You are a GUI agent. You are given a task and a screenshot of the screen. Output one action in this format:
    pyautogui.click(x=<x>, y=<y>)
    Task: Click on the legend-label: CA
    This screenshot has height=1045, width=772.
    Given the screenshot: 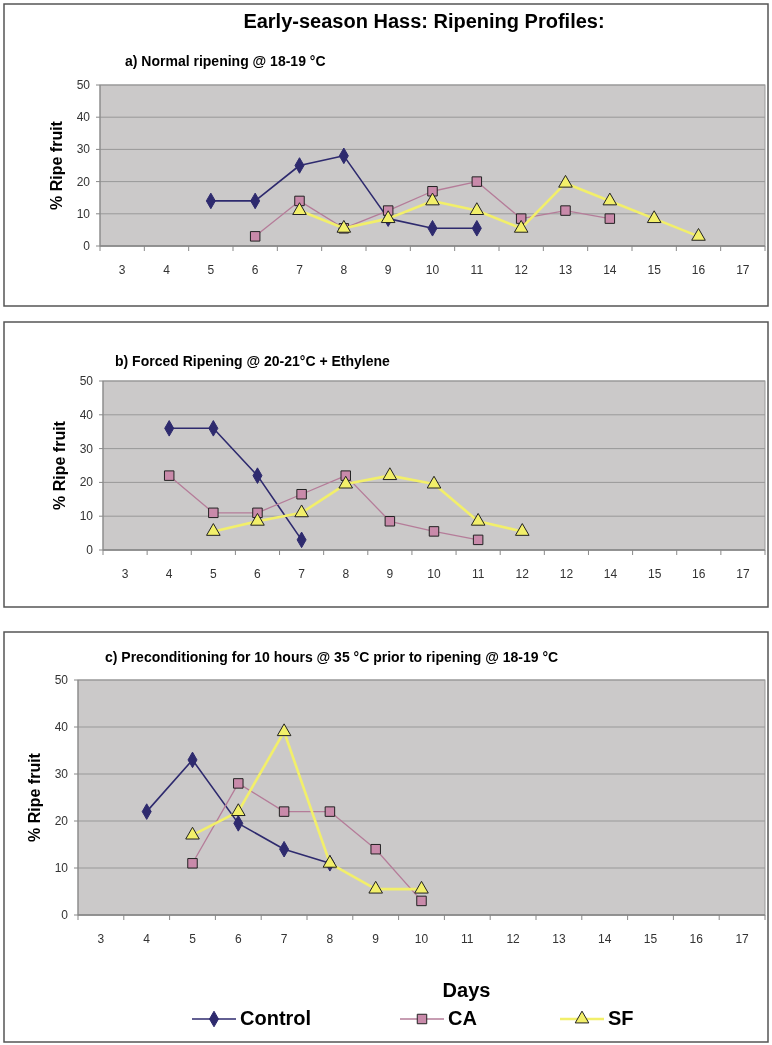 What is the action you would take?
    pyautogui.click(x=462, y=1018)
    